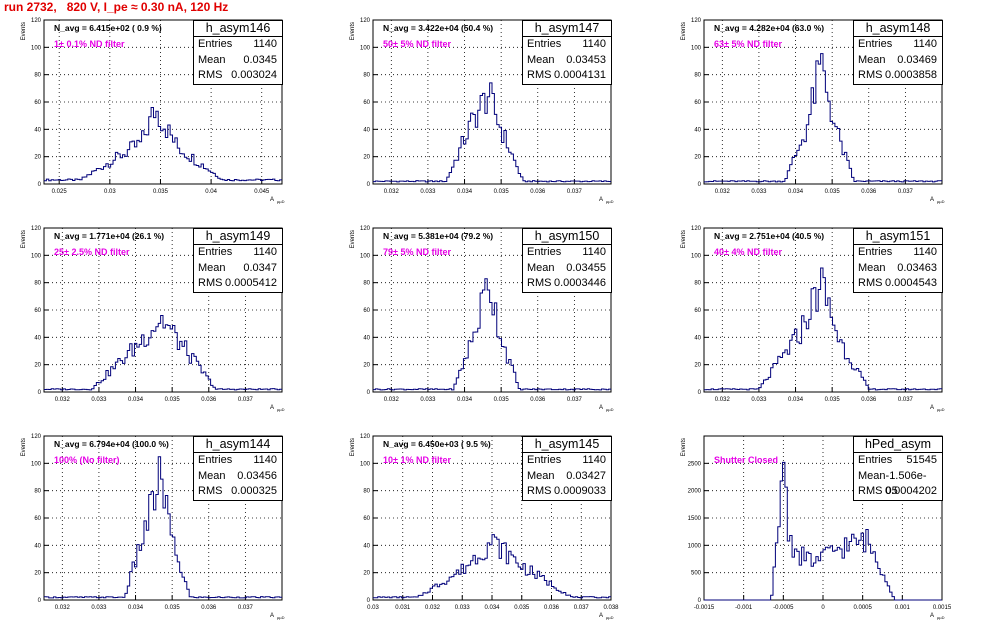 The width and height of the screenshot is (996, 622). I want to click on stats-value: 0.000325, so click(254, 491).